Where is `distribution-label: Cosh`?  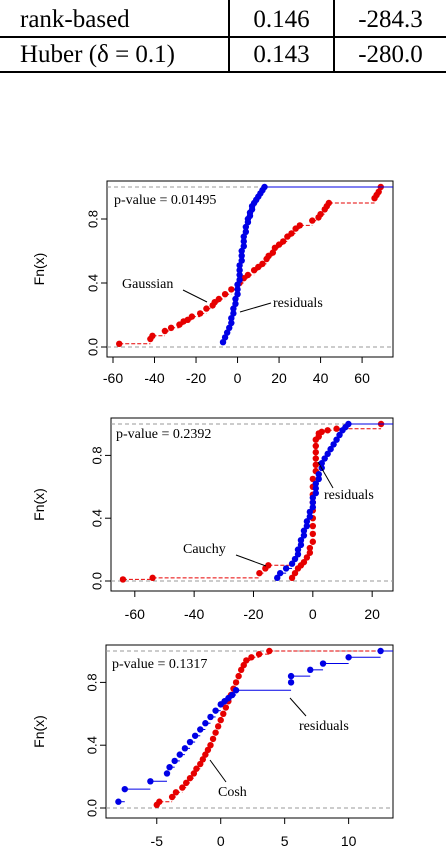
distribution-label: Cosh is located at coordinates (232, 792).